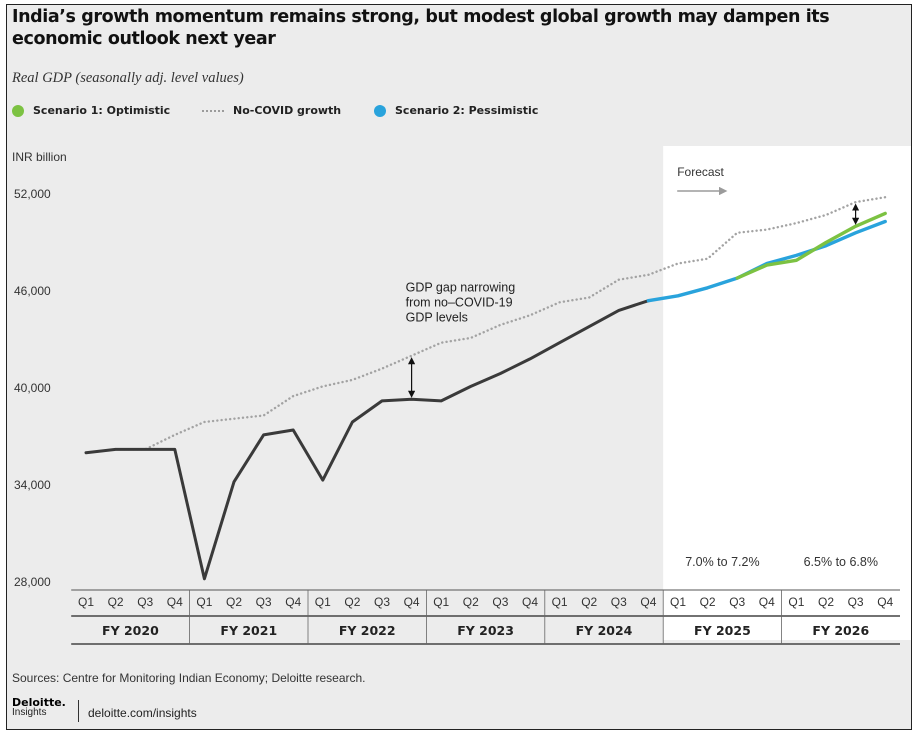 The height and width of the screenshot is (736, 920). Describe the element at coordinates (32, 582) in the screenshot. I see `y-tick-label: 28,000` at that location.